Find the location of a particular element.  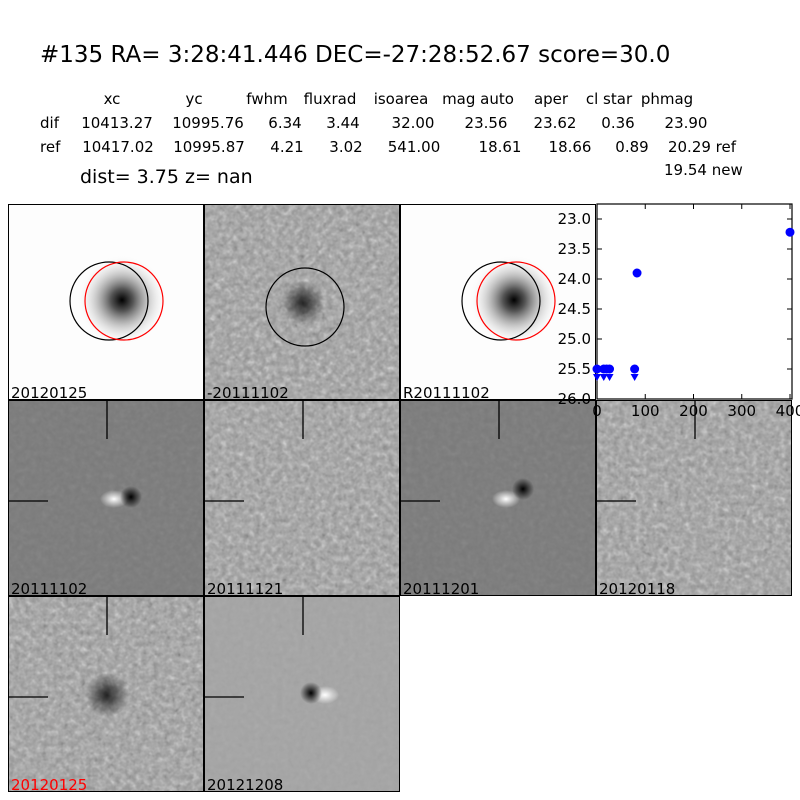

table-cell: 20.29 ref is located at coordinates (702, 147).